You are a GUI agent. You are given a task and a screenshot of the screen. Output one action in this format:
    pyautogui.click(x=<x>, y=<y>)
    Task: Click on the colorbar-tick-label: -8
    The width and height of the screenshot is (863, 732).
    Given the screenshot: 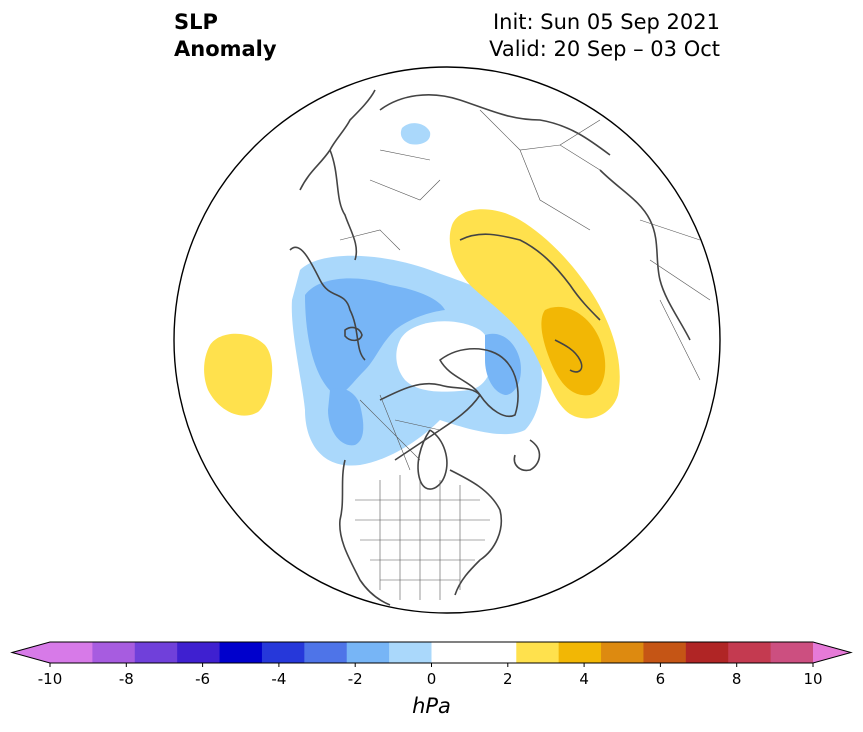 What is the action you would take?
    pyautogui.click(x=126, y=679)
    